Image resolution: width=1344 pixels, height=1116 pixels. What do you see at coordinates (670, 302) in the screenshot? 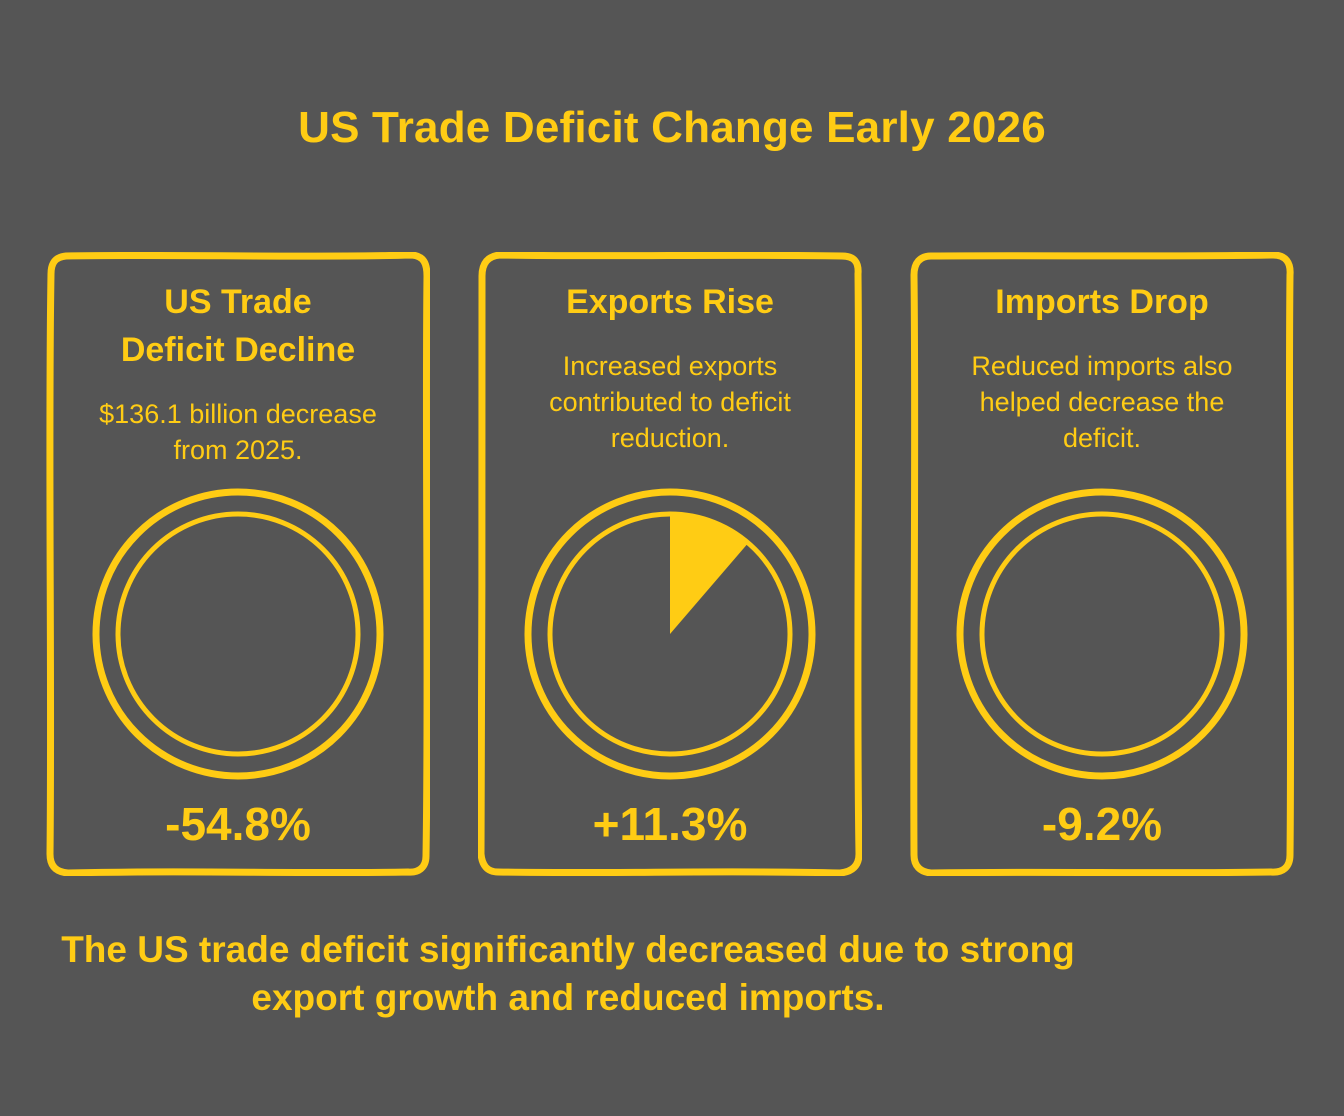
I see `card-heading: Exports Rise` at bounding box center [670, 302].